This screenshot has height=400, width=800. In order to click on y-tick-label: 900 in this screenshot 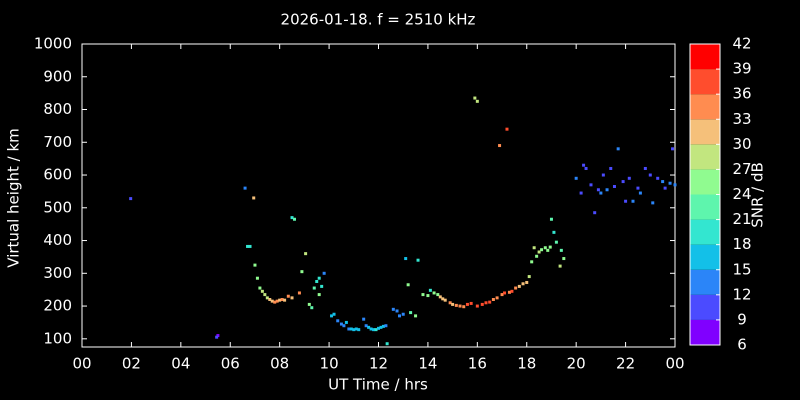, I will do `click(57, 76)`.